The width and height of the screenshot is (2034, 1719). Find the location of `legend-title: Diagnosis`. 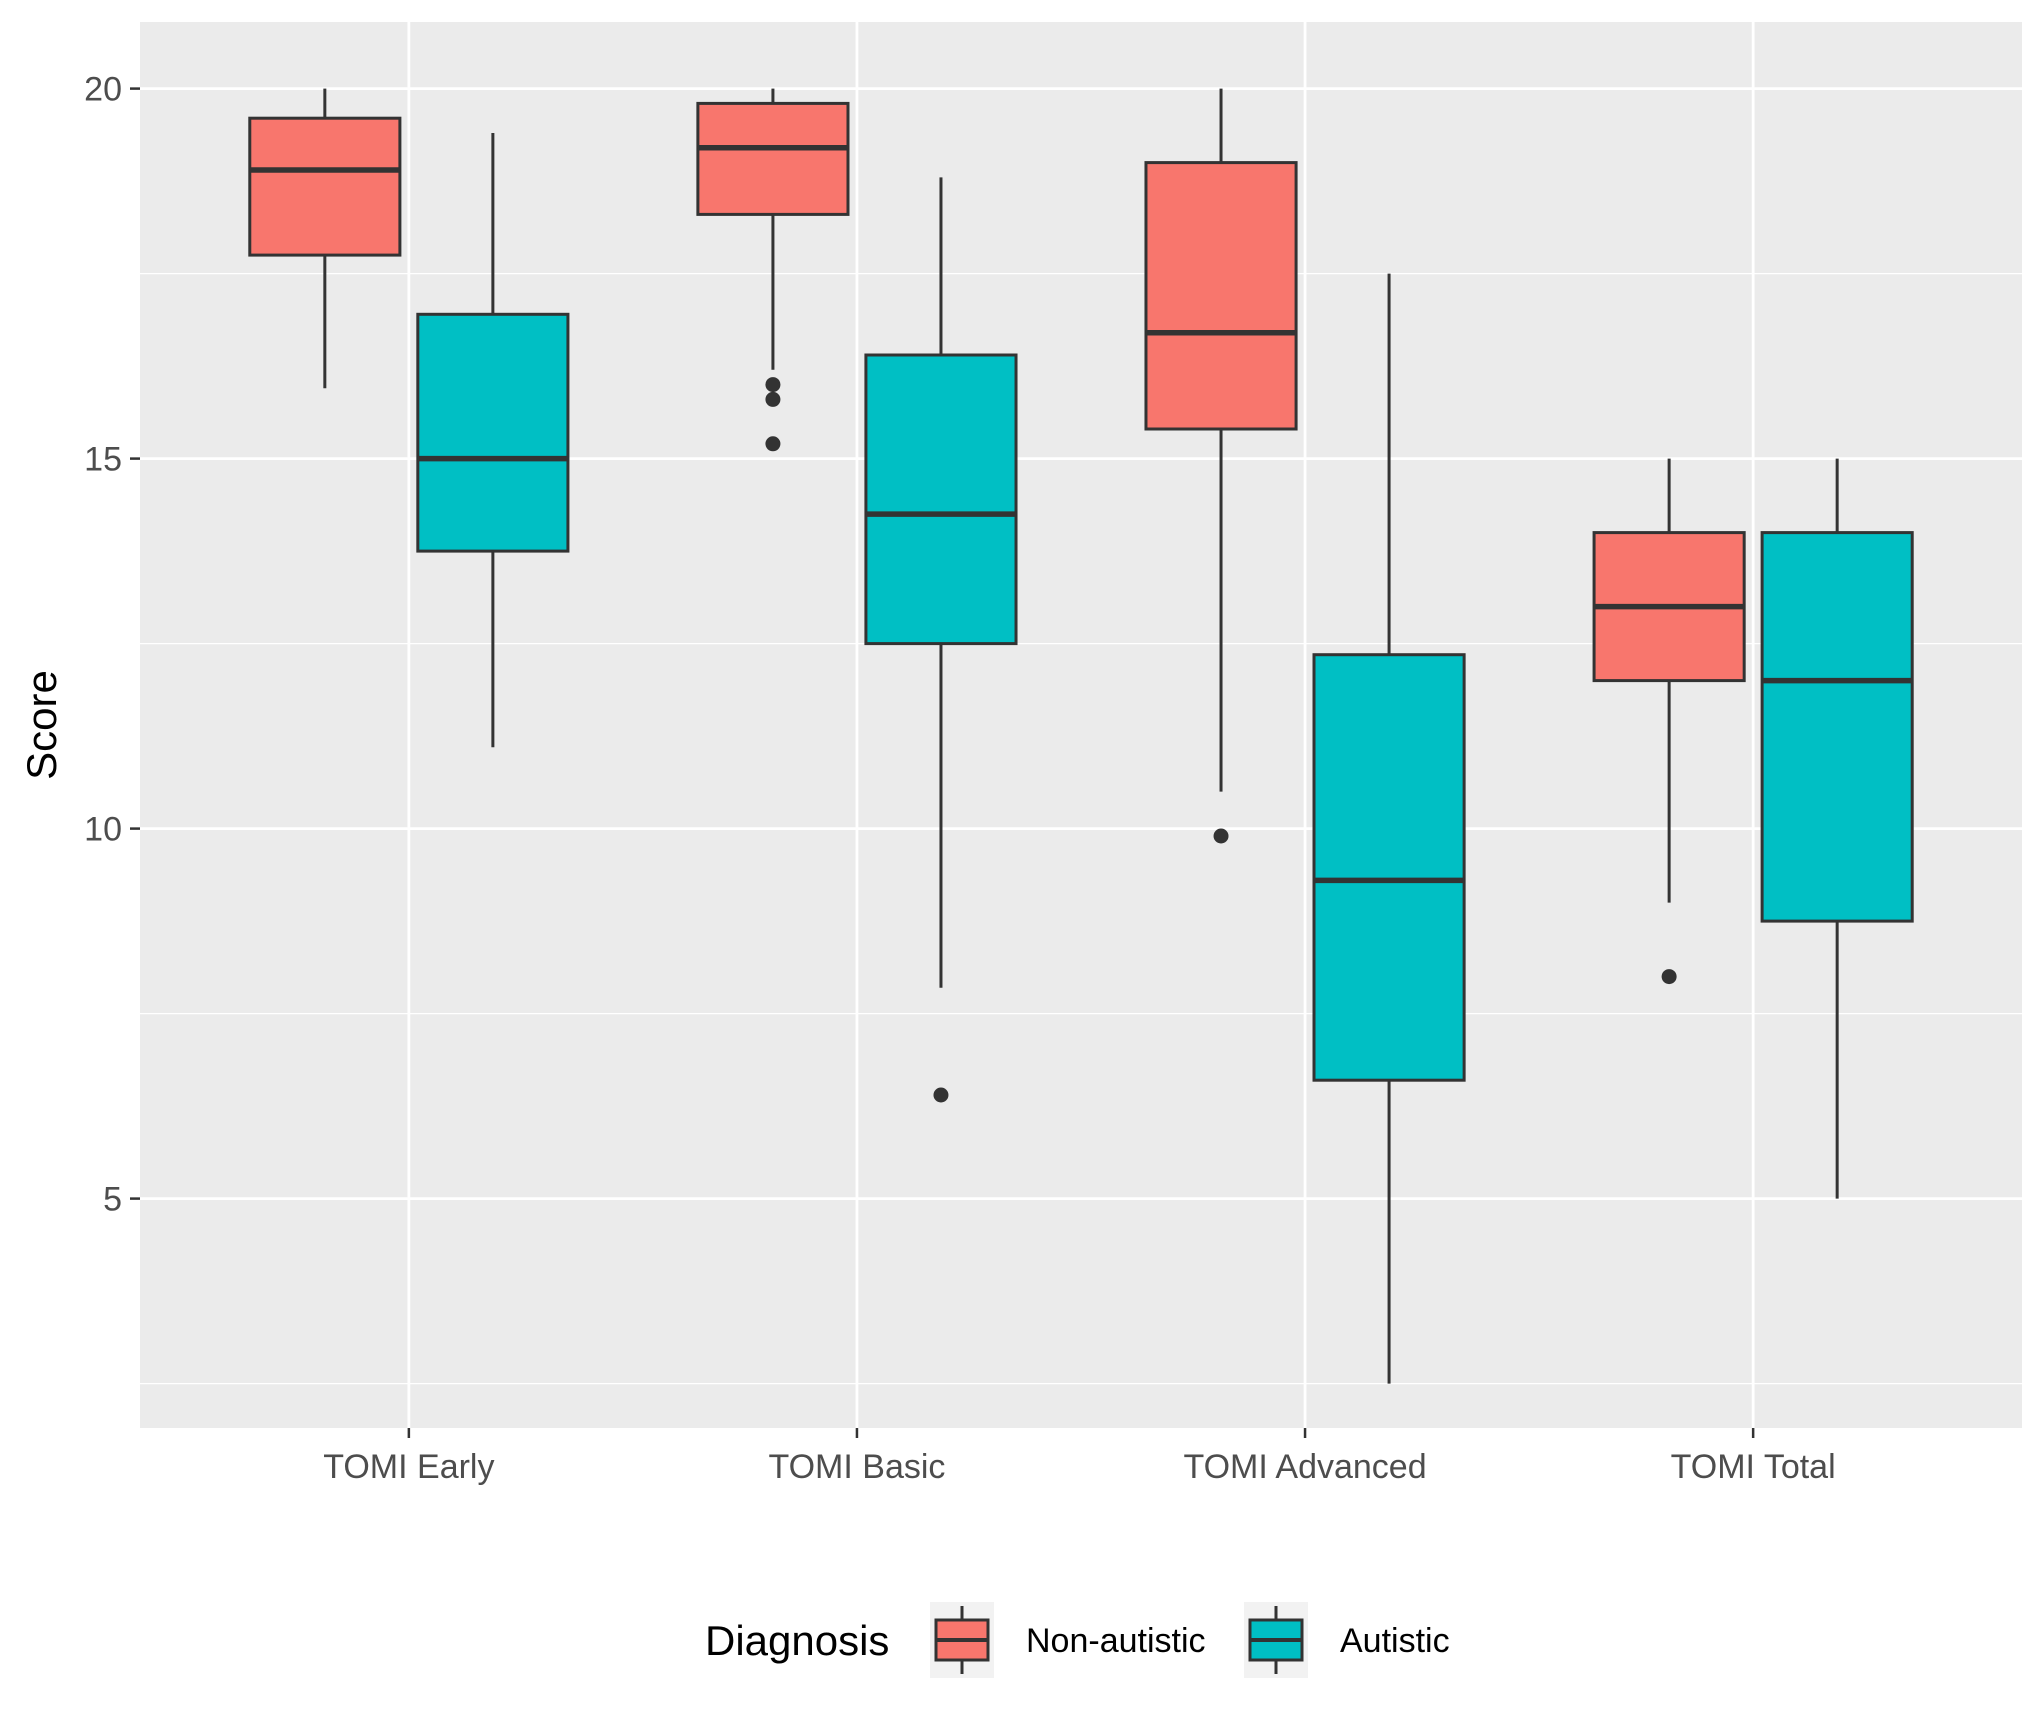

legend-title: Diagnosis is located at coordinates (797, 1640).